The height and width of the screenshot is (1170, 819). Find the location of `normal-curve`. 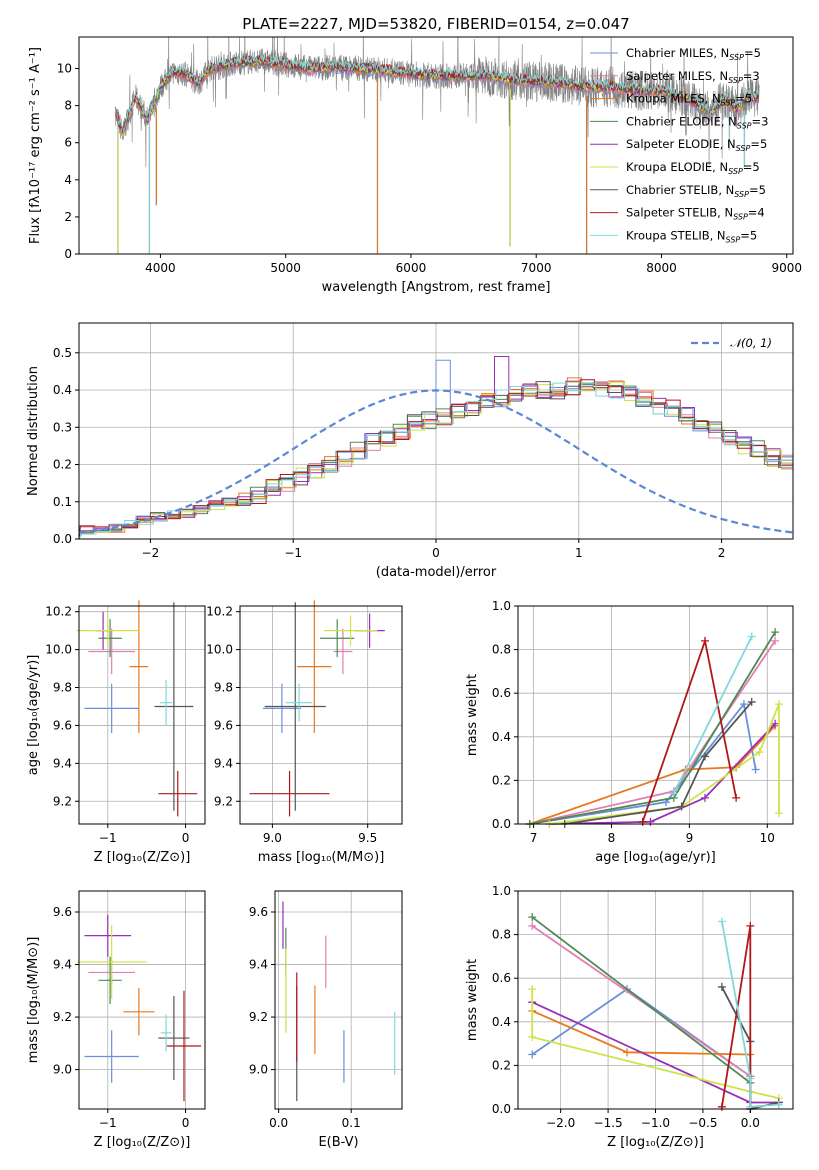

normal-curve is located at coordinates (436, 461).